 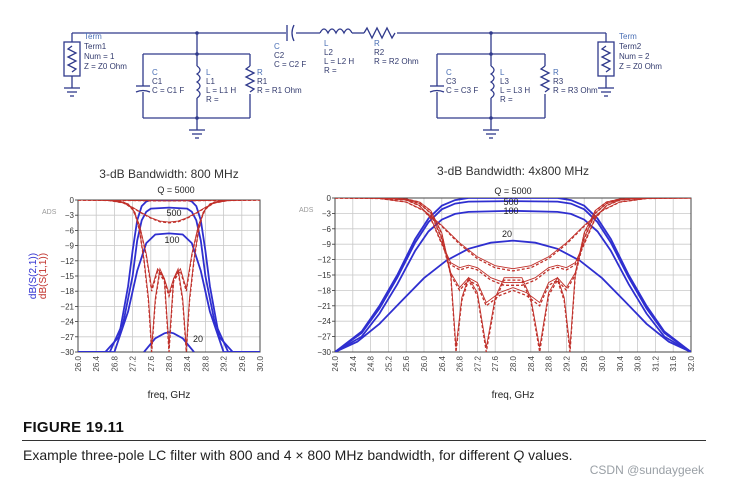 What do you see at coordinates (157, 81) in the screenshot?
I see `c1-name: C1` at bounding box center [157, 81].